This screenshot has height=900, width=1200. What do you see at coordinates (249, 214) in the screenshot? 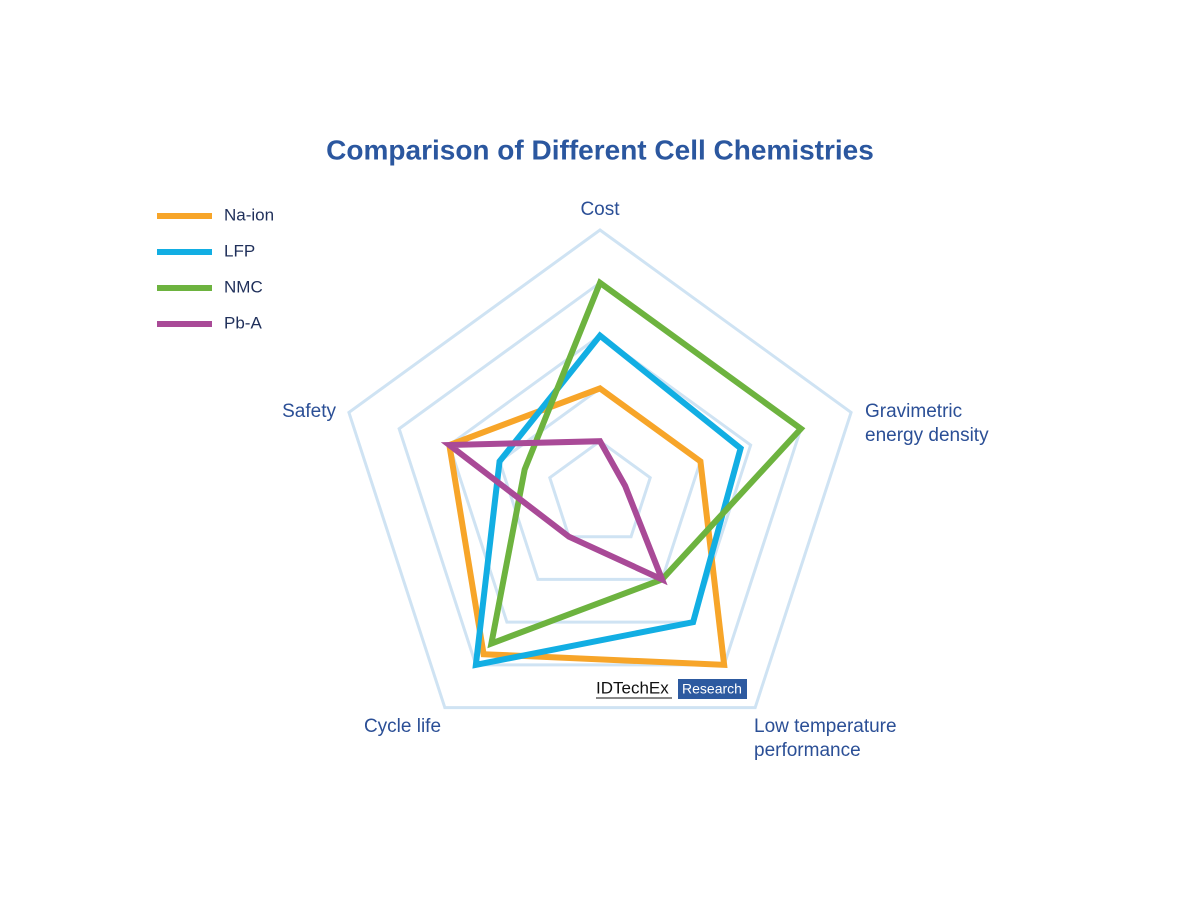
I see `legend-label: Na-ion` at bounding box center [249, 214].